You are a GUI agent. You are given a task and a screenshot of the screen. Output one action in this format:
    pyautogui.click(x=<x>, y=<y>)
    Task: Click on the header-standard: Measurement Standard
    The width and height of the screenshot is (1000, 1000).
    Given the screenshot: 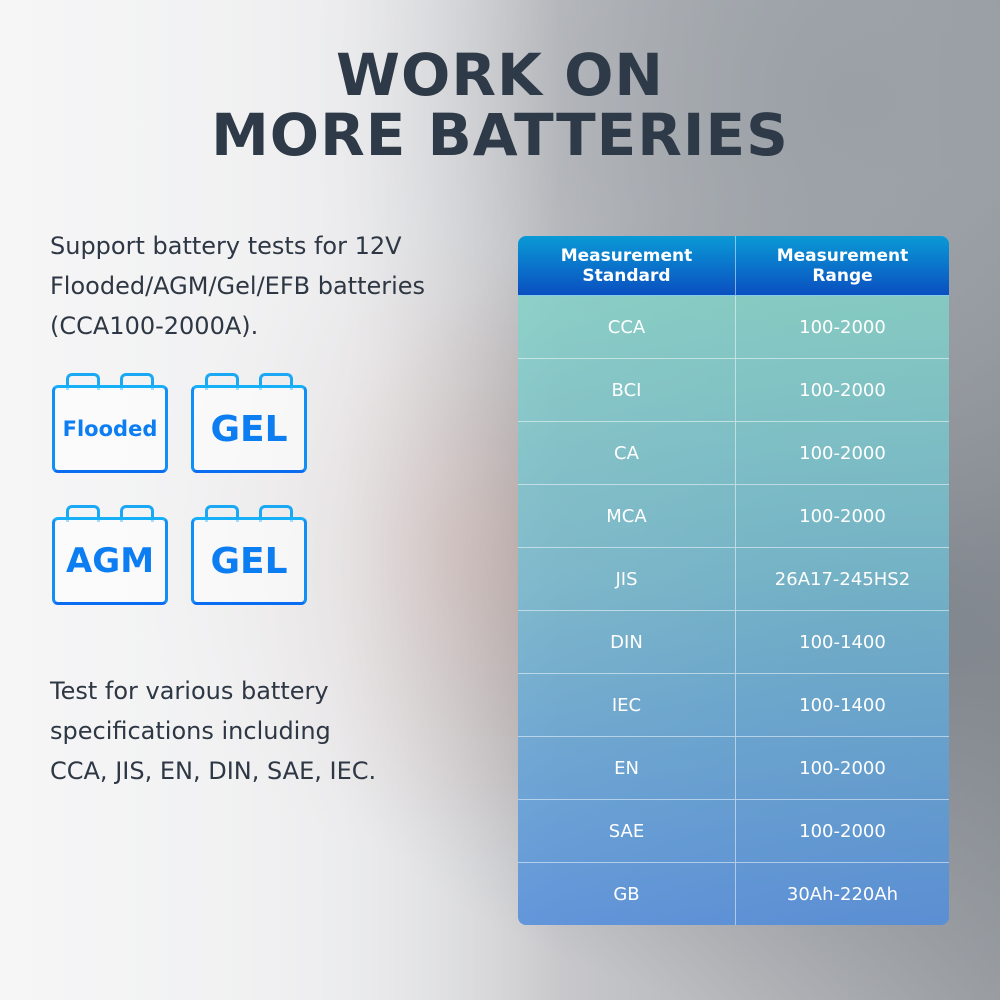 What is the action you would take?
    pyautogui.click(x=627, y=266)
    